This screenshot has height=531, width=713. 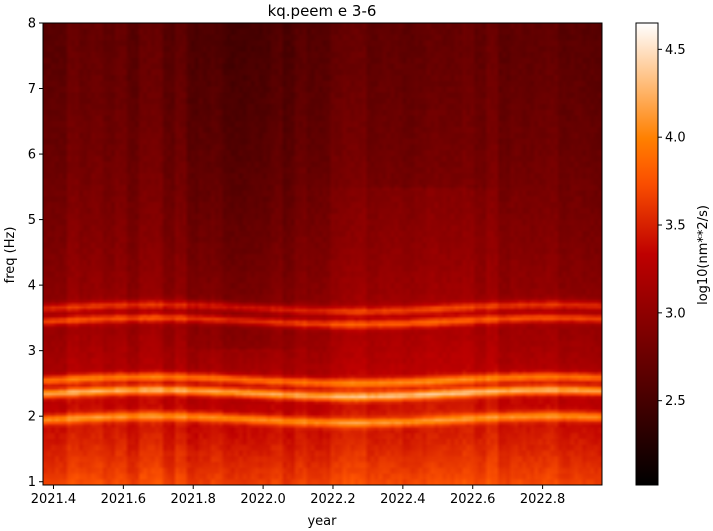 I want to click on y-tick-label: 6, so click(x=32, y=155).